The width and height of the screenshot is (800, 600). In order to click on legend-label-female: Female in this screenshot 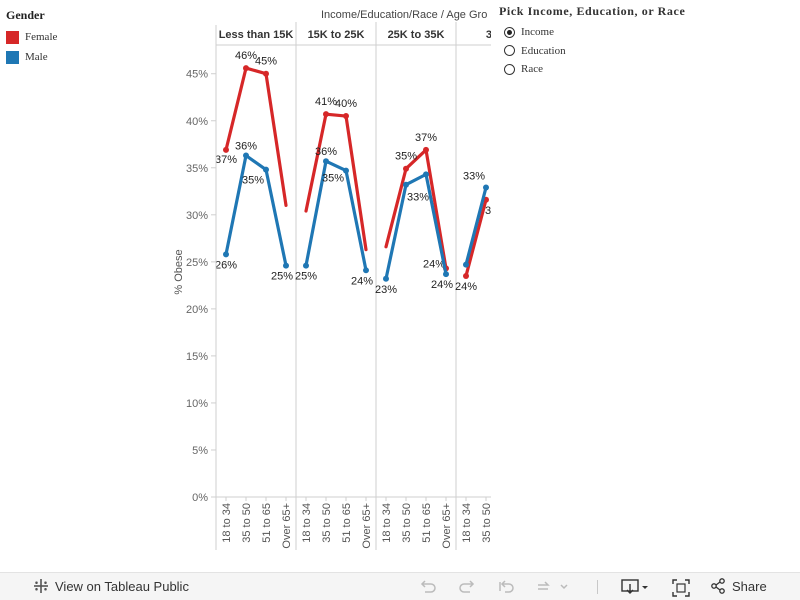, I will do `click(41, 37)`.